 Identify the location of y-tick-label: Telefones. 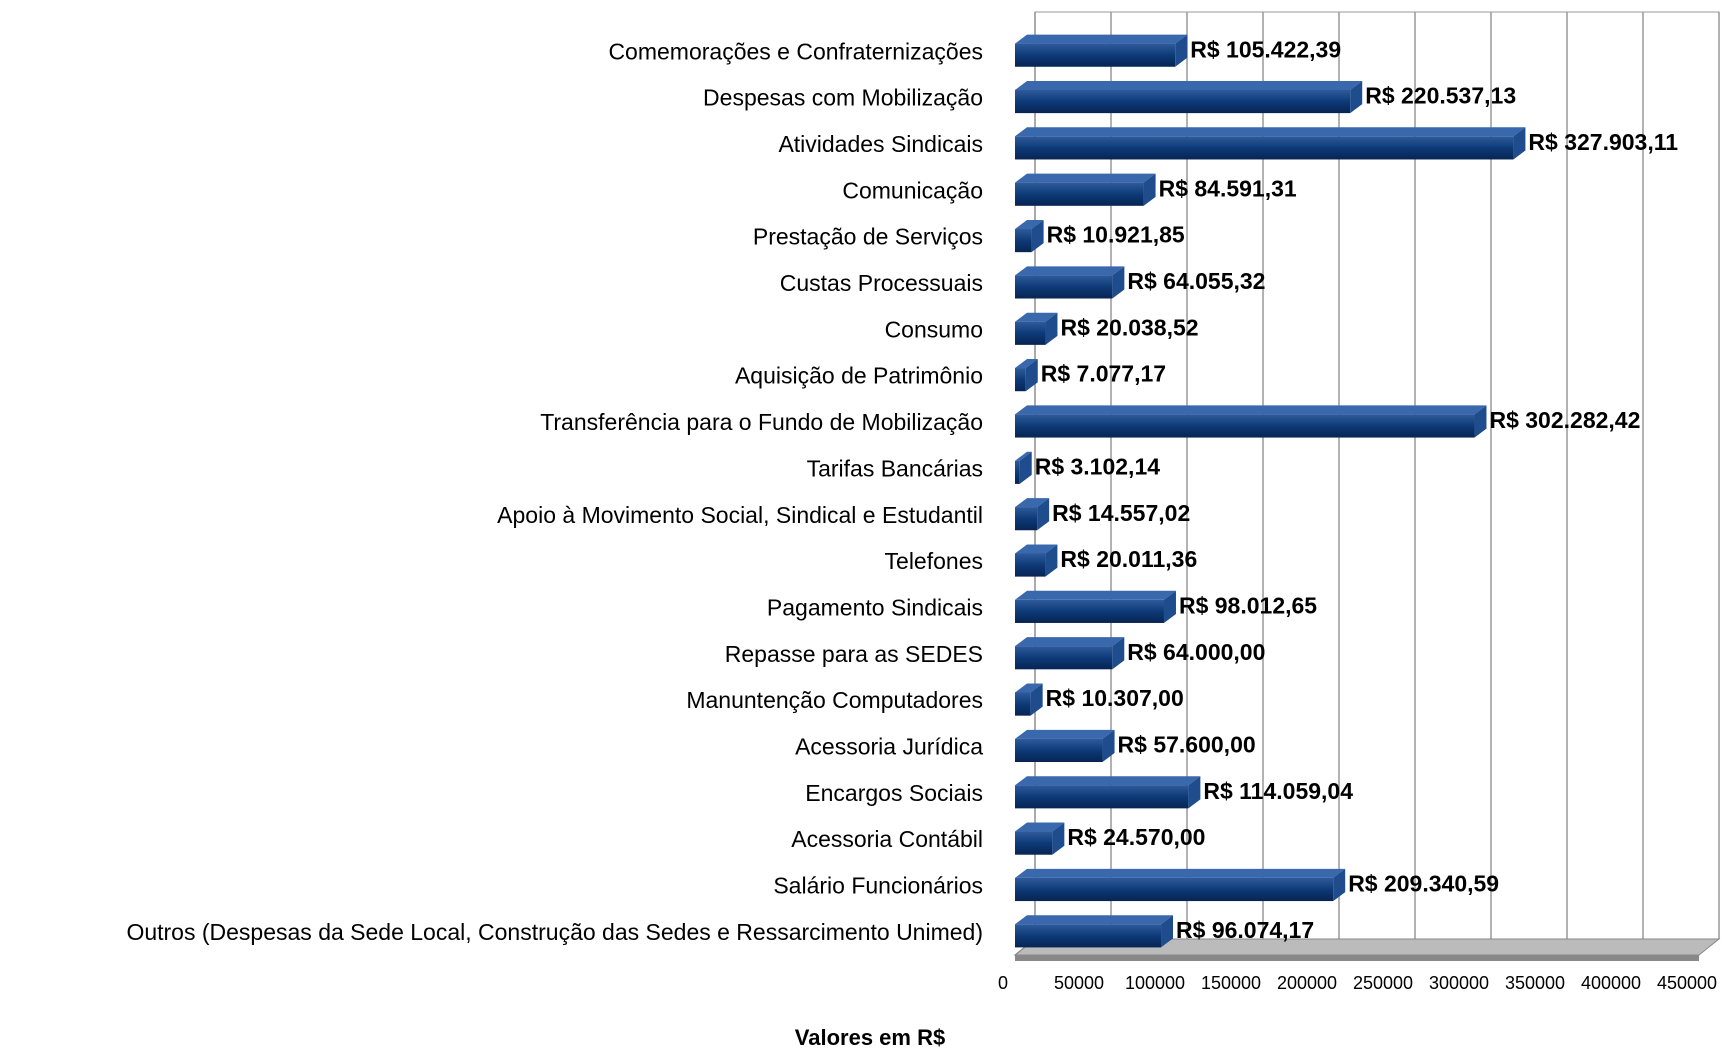
(934, 561).